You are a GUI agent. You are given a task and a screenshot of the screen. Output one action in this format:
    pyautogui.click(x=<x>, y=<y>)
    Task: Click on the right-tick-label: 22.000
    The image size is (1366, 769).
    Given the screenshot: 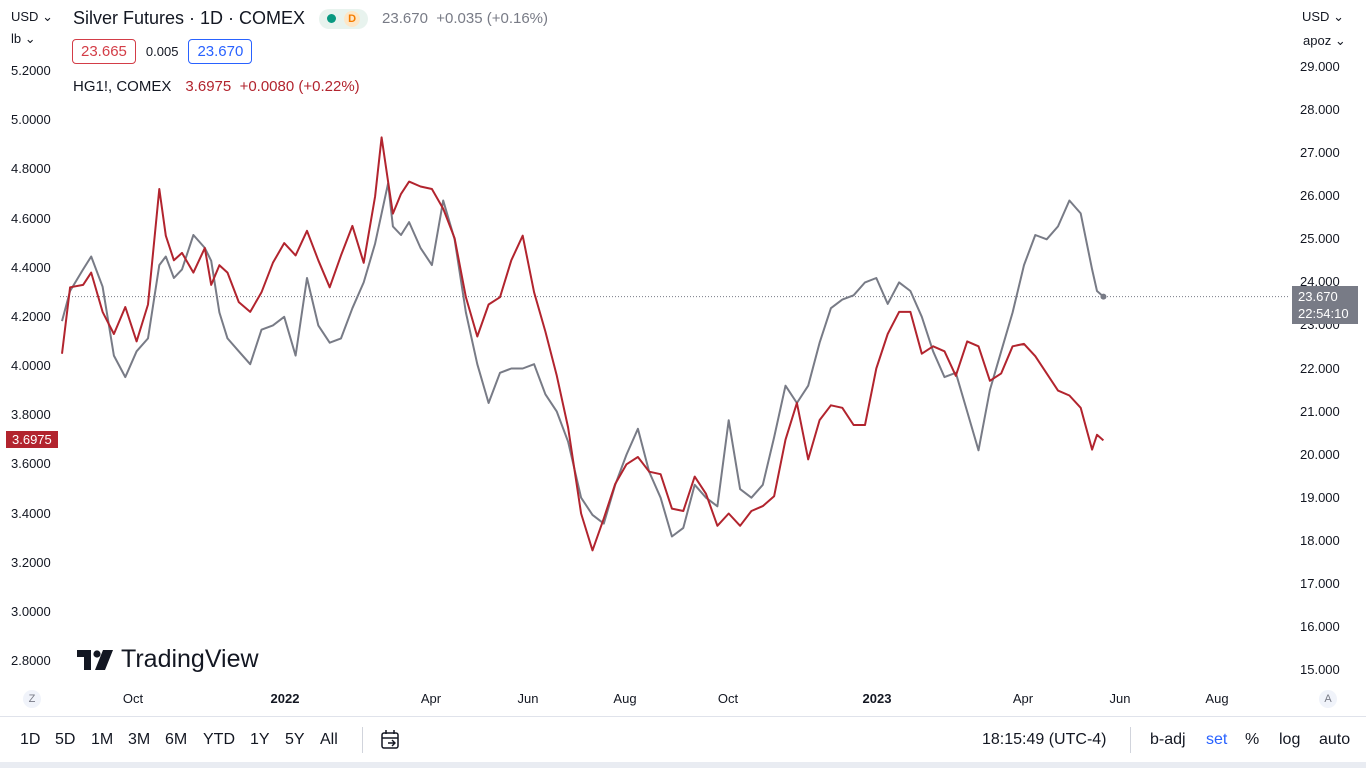 What is the action you would take?
    pyautogui.click(x=1320, y=368)
    